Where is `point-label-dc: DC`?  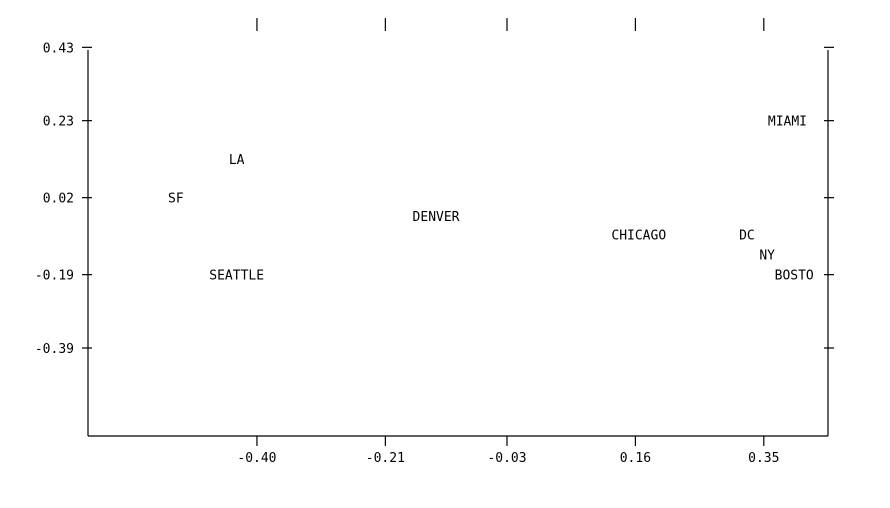
point-label-dc: DC is located at coordinates (747, 235).